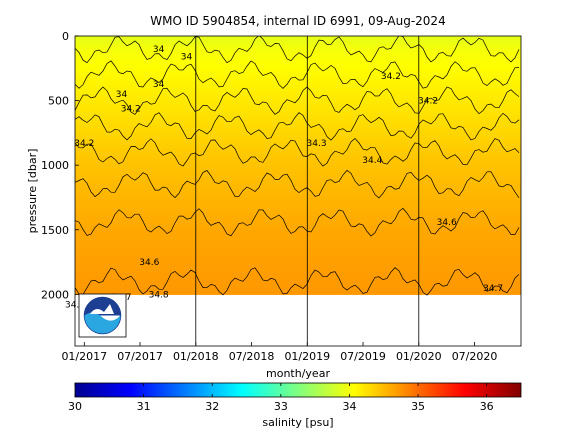  I want to click on x-tick-label: 01/2020, so click(419, 356).